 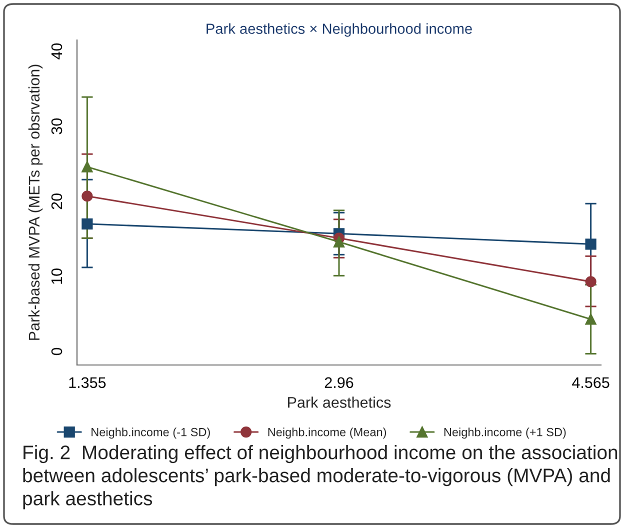 What do you see at coordinates (56, 352) in the screenshot?
I see `y-tick-label: 0` at bounding box center [56, 352].